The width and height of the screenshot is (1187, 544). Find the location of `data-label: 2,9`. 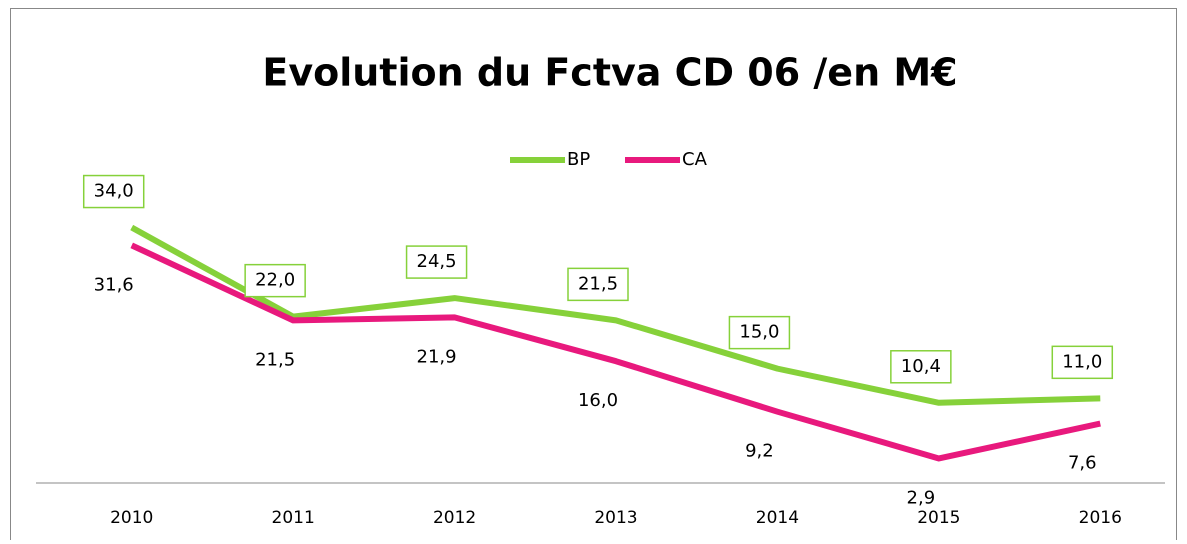

data-label: 2,9 is located at coordinates (921, 497).